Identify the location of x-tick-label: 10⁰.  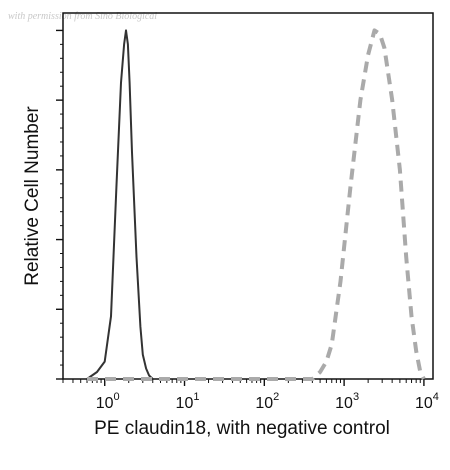
(108, 401).